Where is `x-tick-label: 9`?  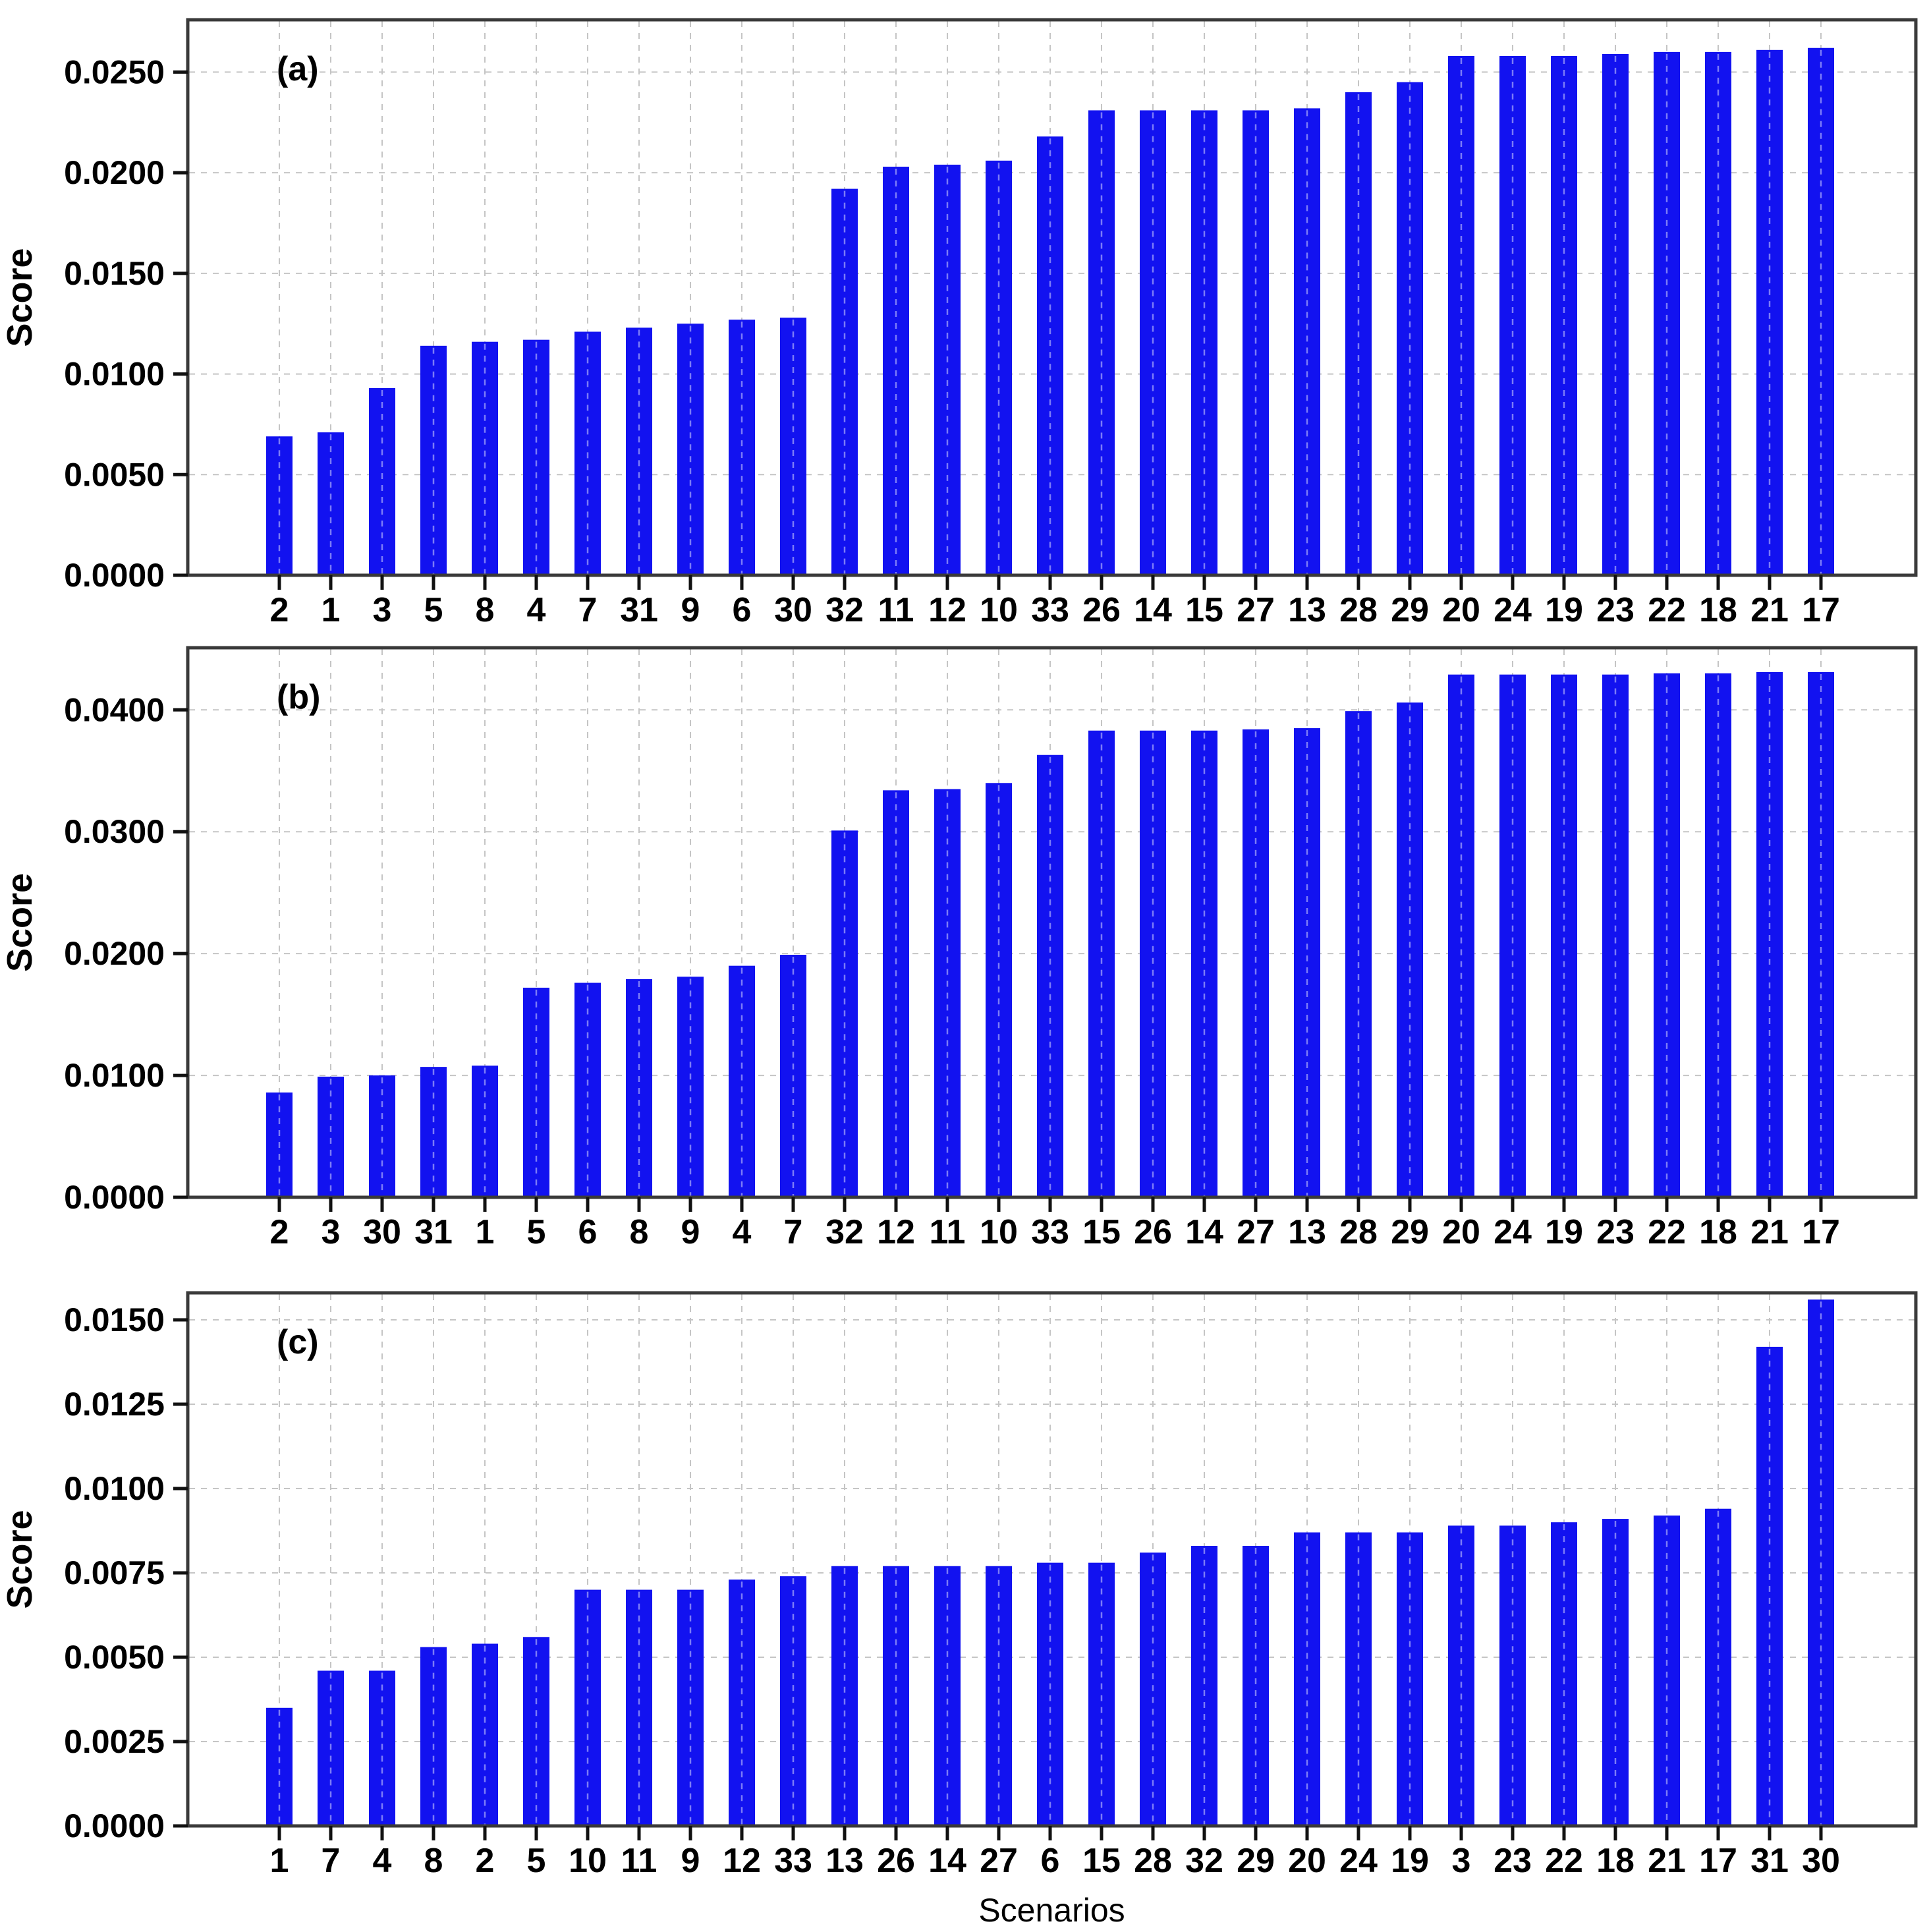 x-tick-label: 9 is located at coordinates (690, 1861).